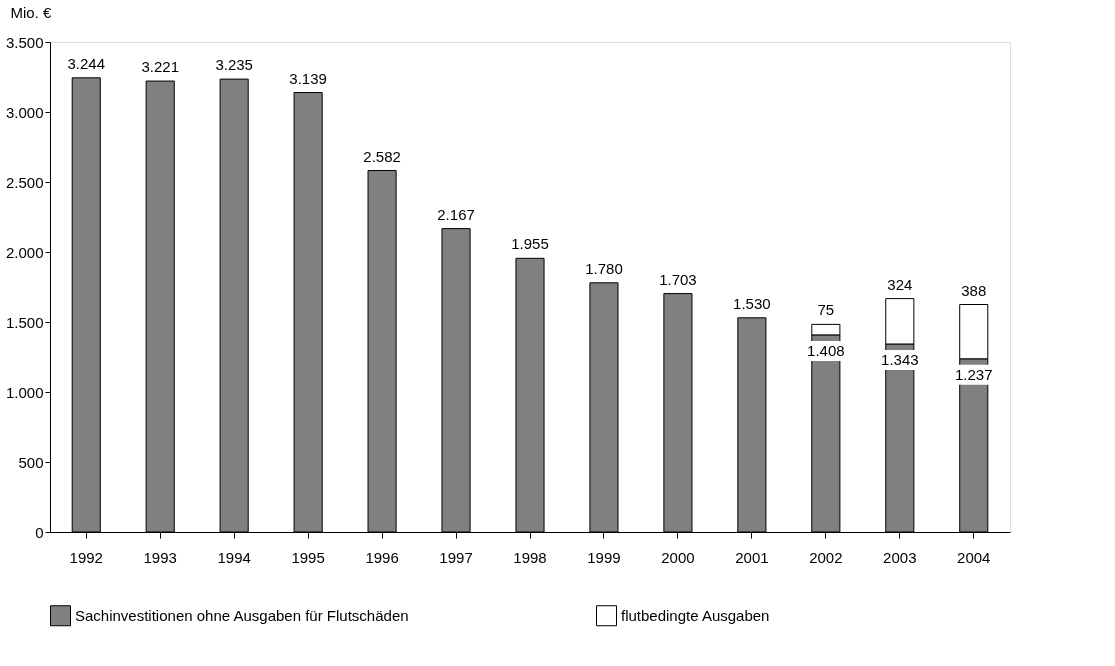 This screenshot has height=666, width=1115. I want to click on data-label: 324, so click(900, 284).